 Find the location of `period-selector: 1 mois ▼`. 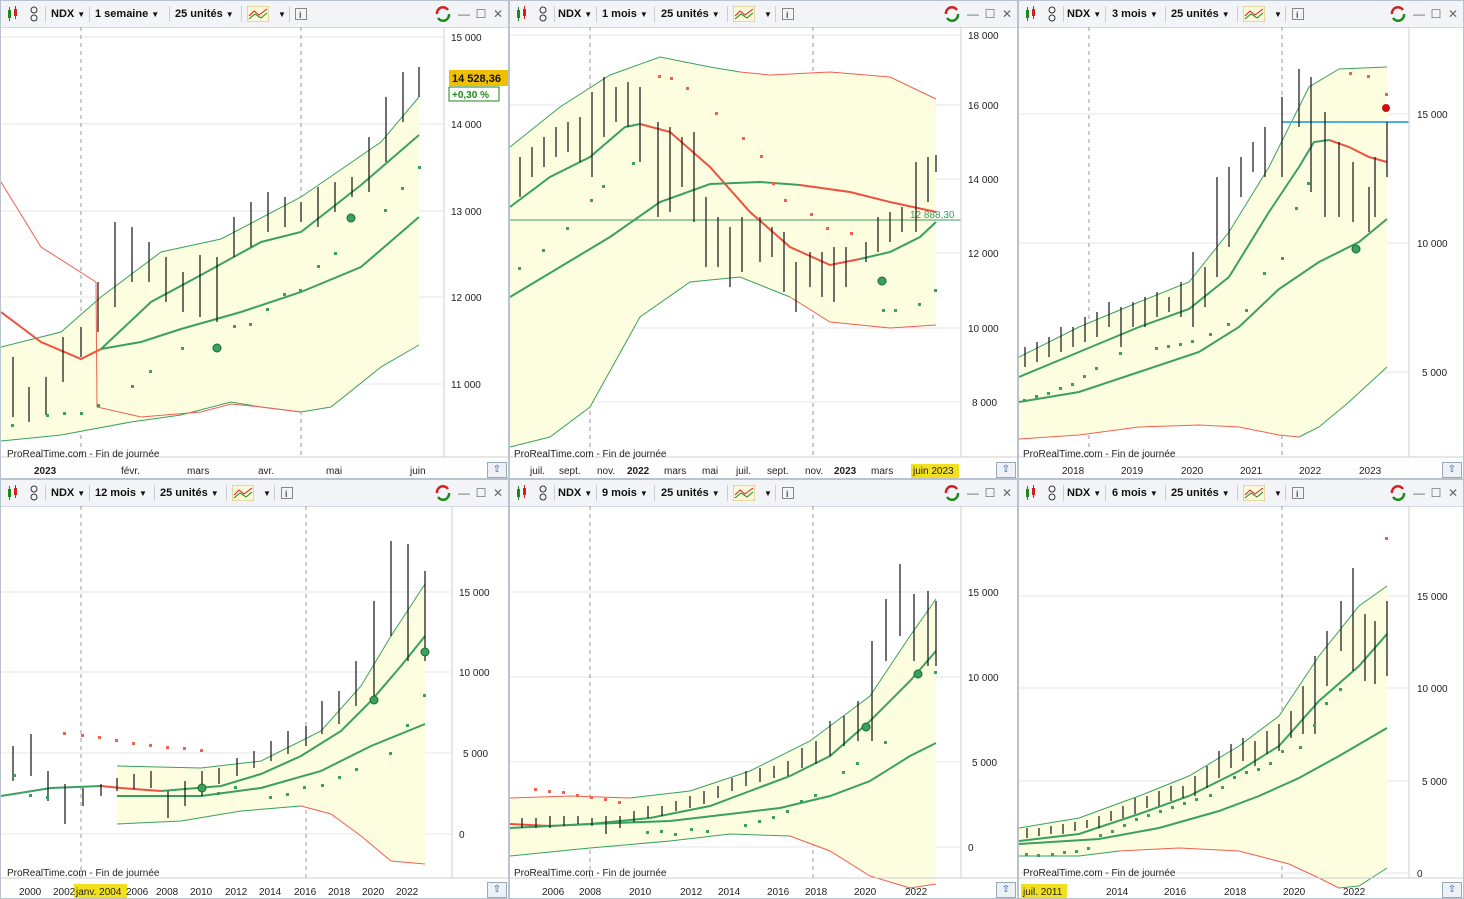

period-selector: 1 mois ▼ is located at coordinates (625, 14).